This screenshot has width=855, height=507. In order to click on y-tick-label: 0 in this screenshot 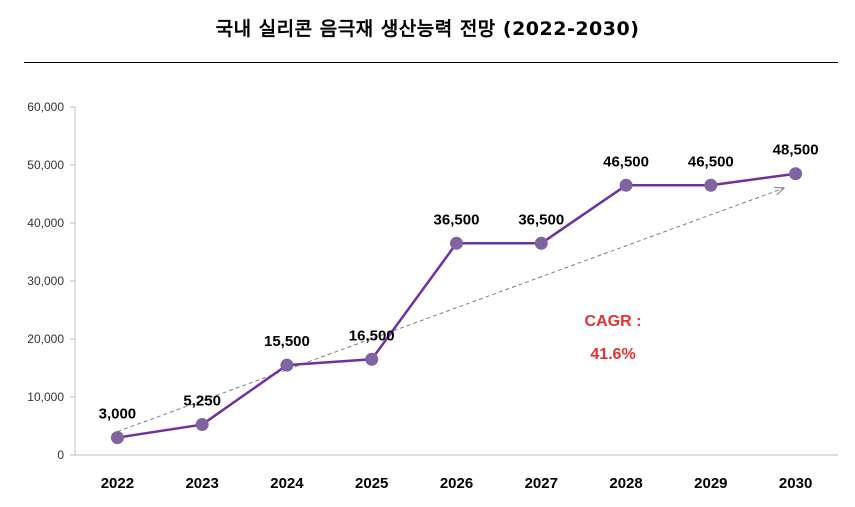, I will do `click(60, 455)`.